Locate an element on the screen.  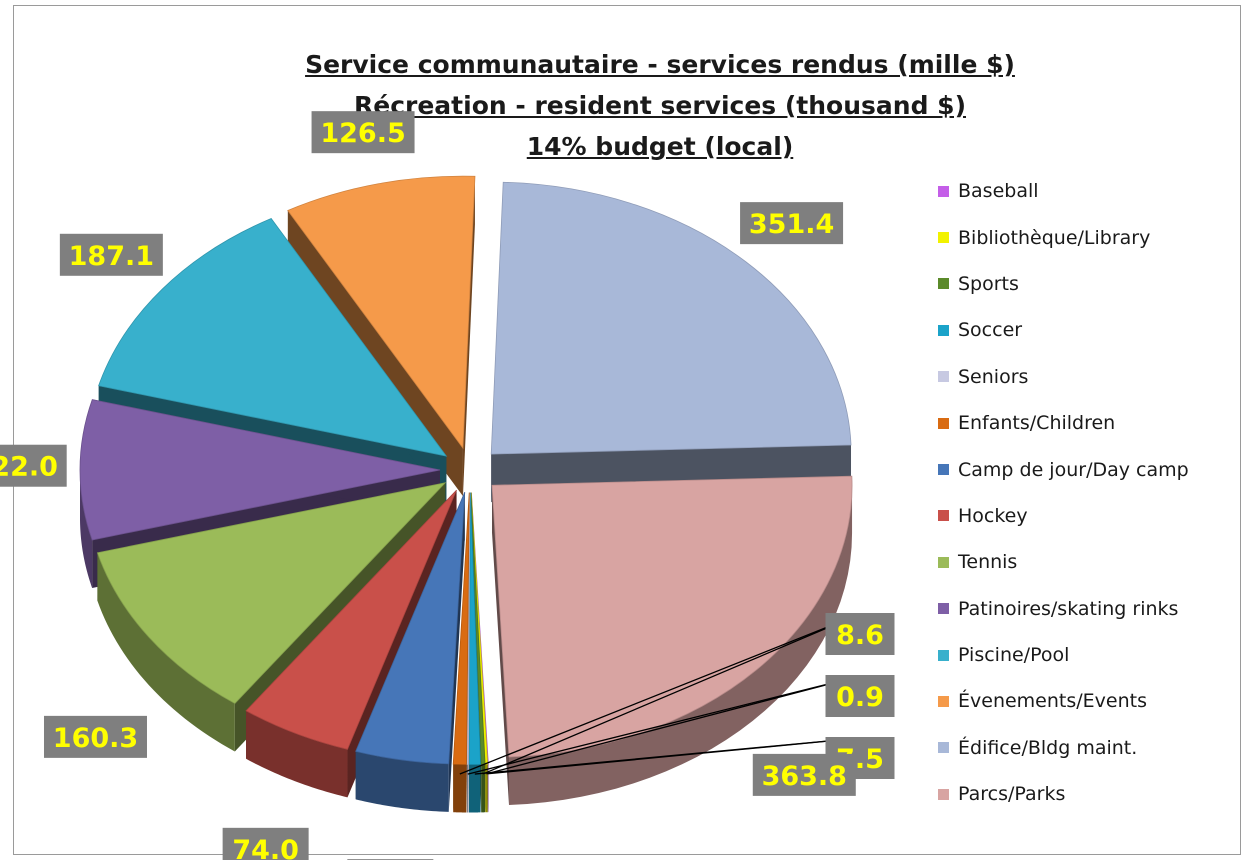
pie-slice-evenements-events is located at coordinates (381, 312).